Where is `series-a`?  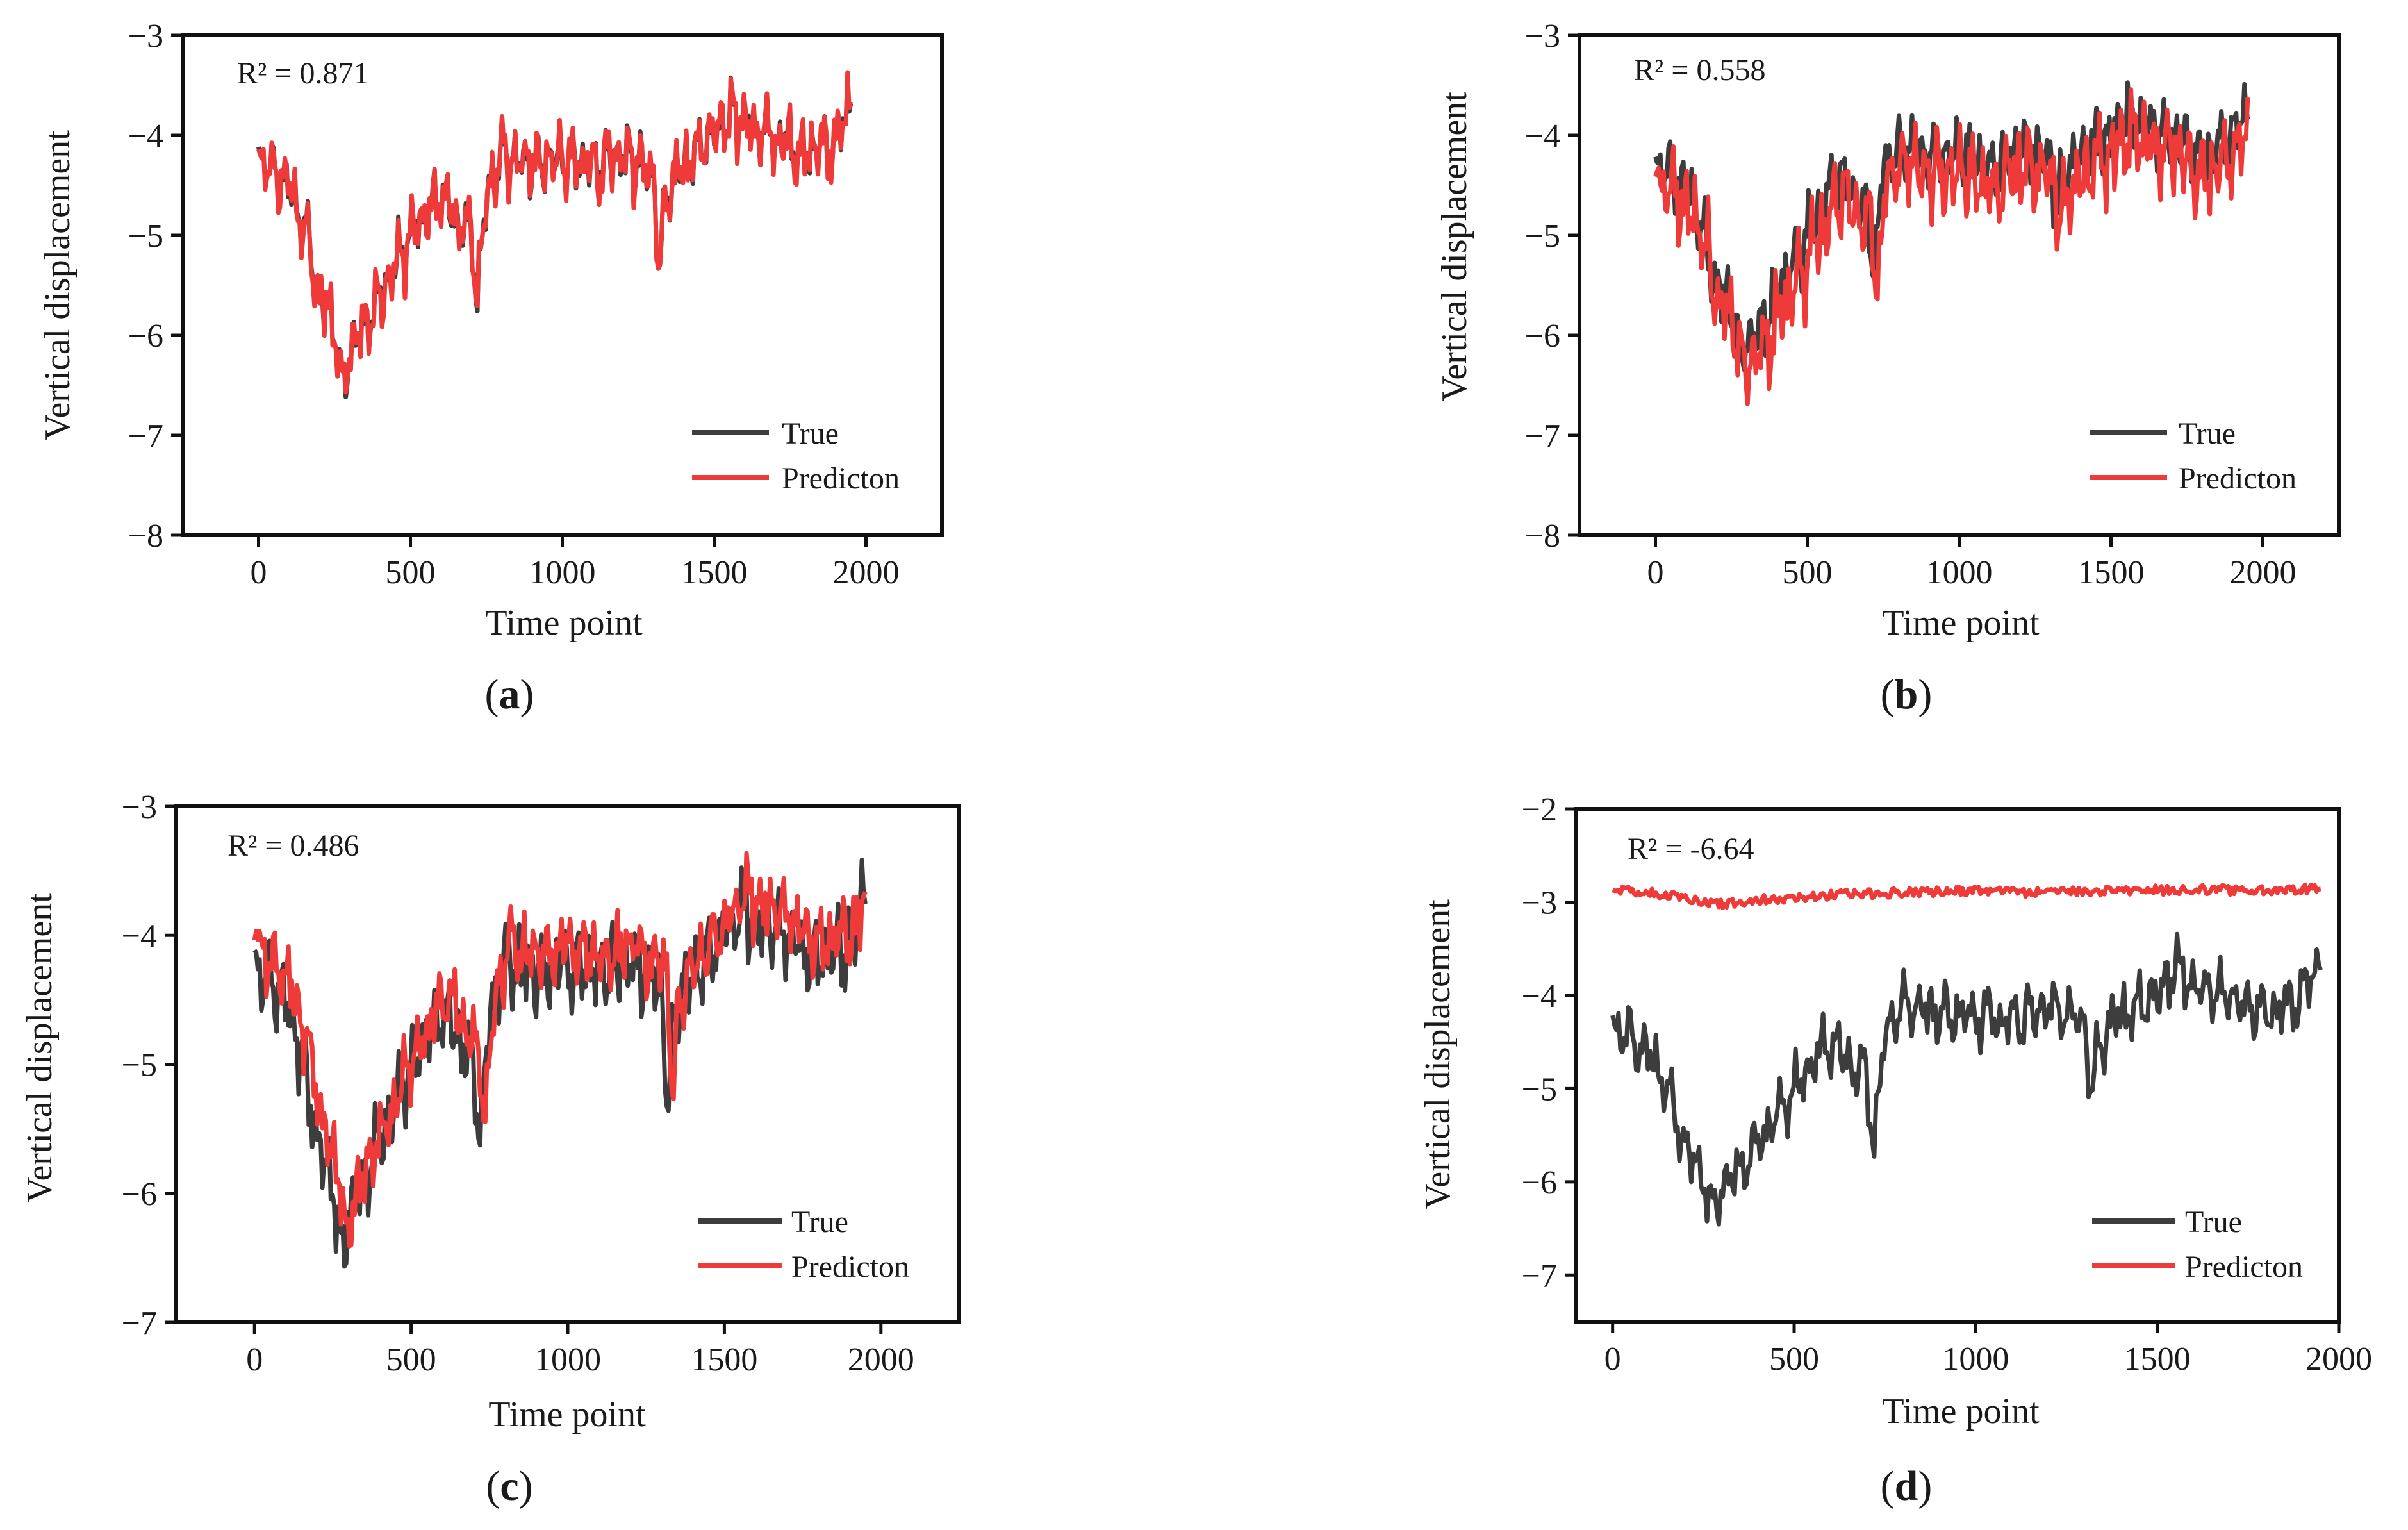
series-a is located at coordinates (555, 235).